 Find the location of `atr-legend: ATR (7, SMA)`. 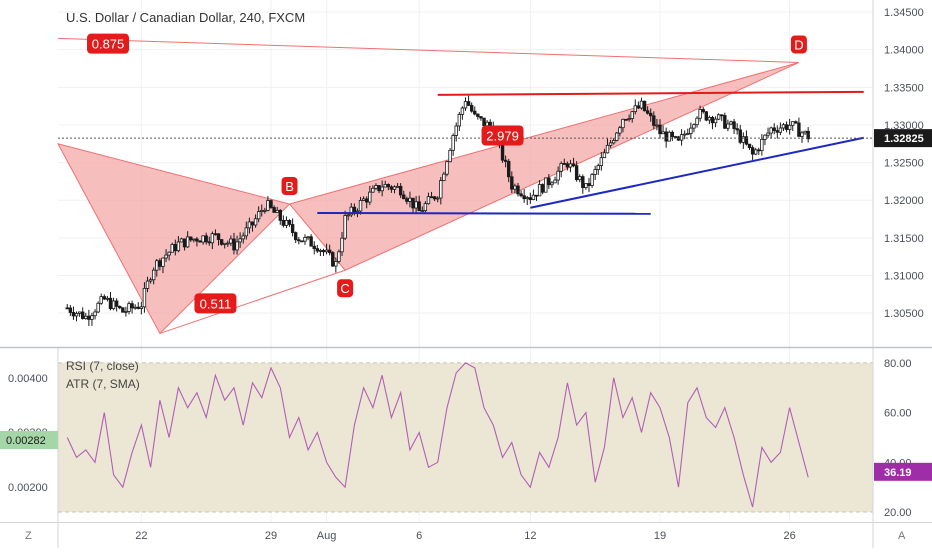

atr-legend: ATR (7, SMA) is located at coordinates (103, 384).